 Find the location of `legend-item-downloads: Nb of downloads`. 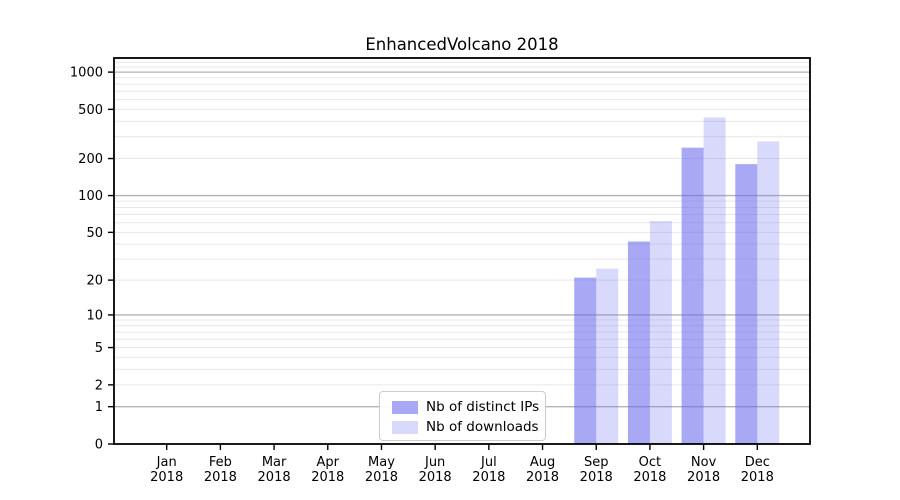

legend-item-downloads: Nb of downloads is located at coordinates (462, 427).